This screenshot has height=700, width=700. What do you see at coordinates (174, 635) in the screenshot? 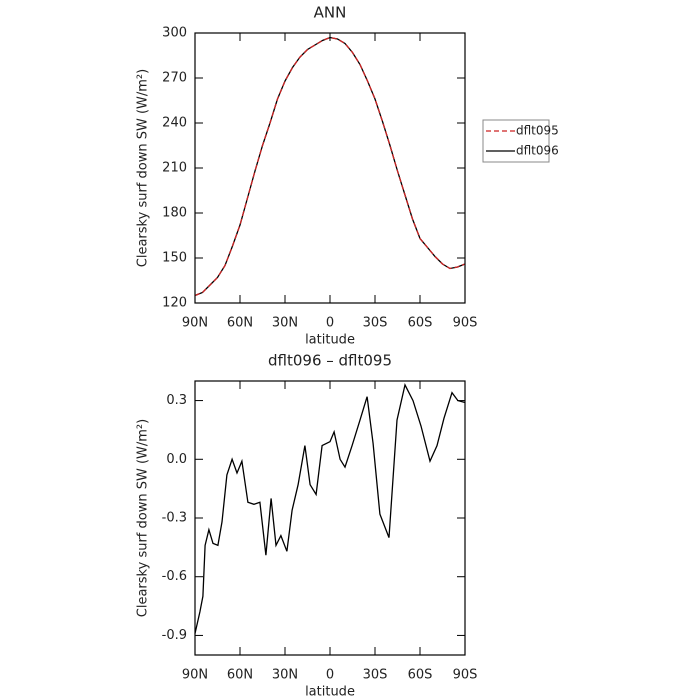
I see `y-tick-label: -0.9` at bounding box center [174, 635].